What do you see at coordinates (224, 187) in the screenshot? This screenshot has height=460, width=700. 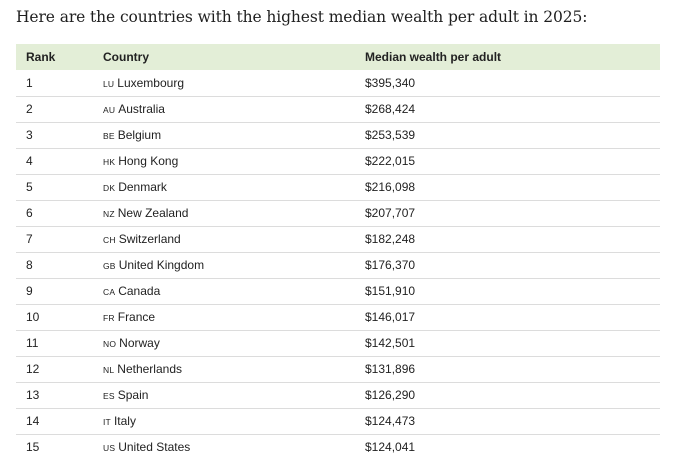 I see `country-cell: DK Denmark` at bounding box center [224, 187].